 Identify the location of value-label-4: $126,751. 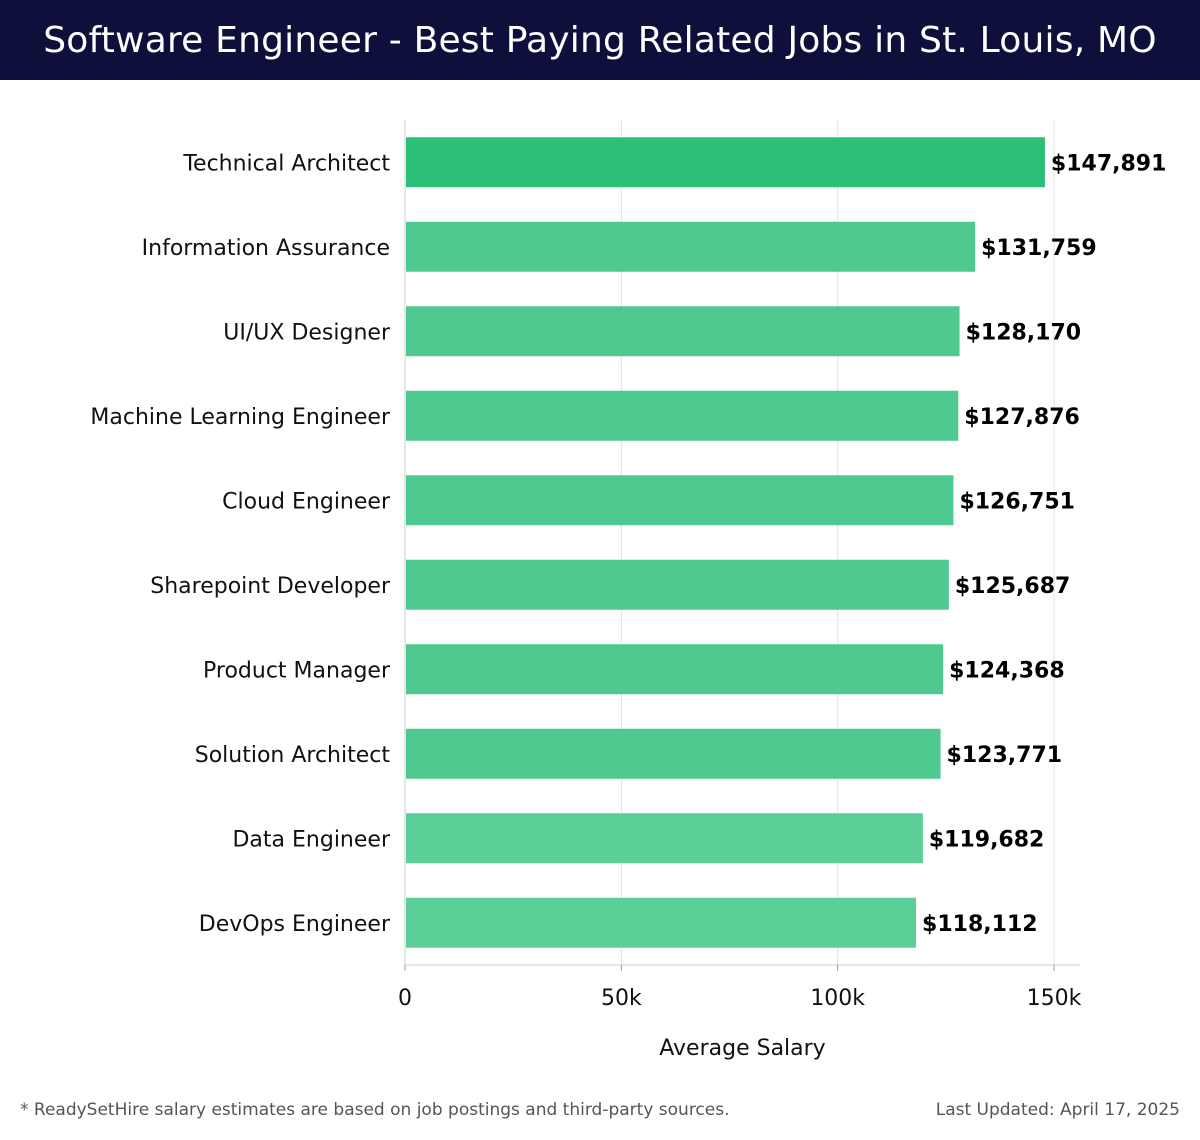
(1017, 501).